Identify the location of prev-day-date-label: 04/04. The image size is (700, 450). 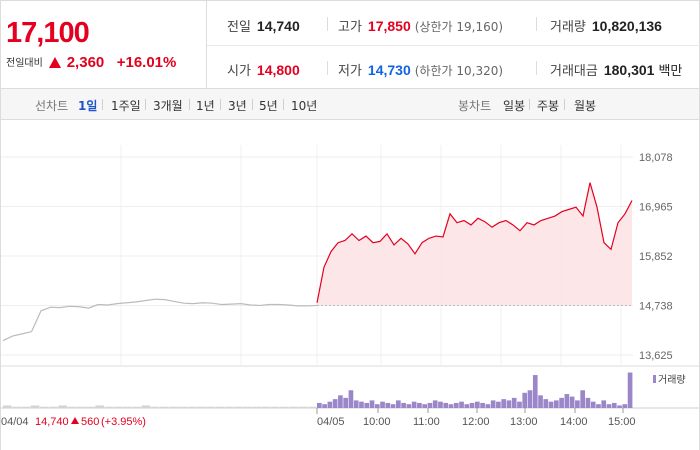
(15, 422).